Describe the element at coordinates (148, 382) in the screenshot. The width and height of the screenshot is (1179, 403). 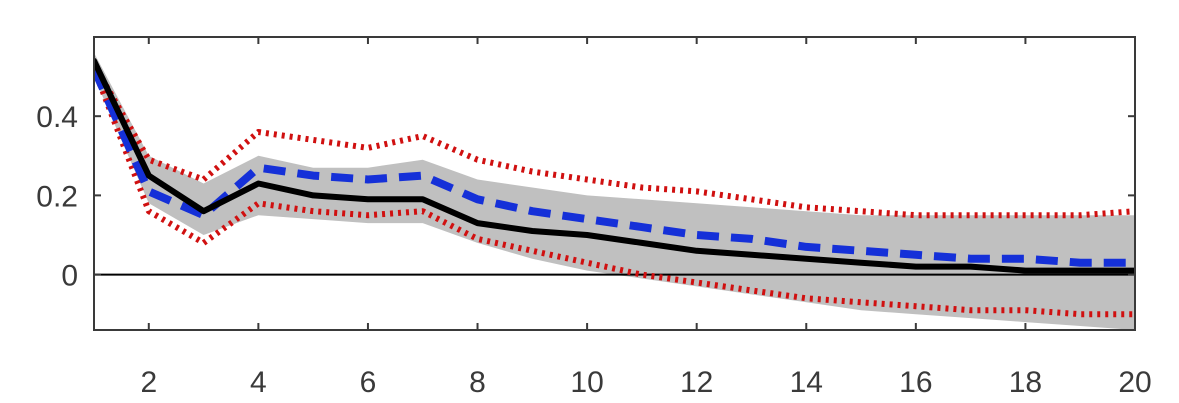
I see `x-tick-label: 2` at that location.